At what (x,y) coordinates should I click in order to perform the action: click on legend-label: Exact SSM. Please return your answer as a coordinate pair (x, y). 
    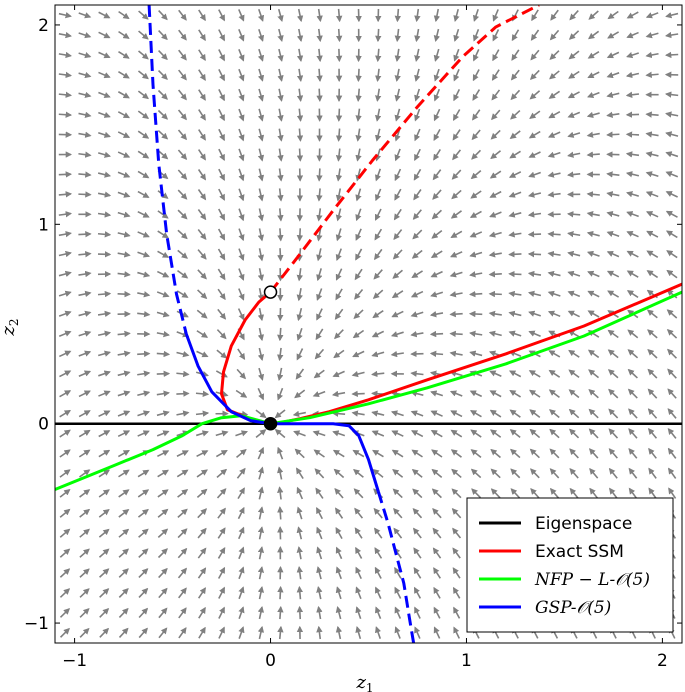
    Looking at the image, I should click on (579, 552).